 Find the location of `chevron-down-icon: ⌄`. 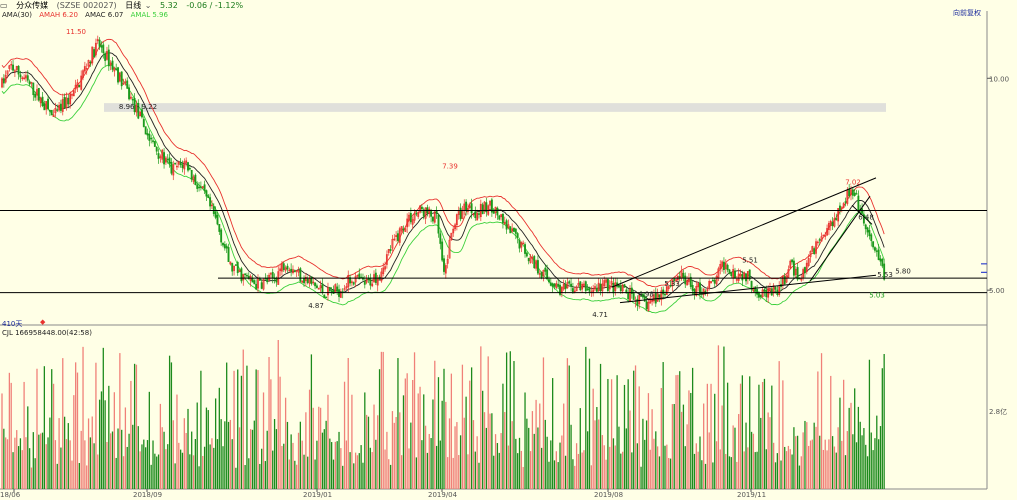

chevron-down-icon: ⌄ is located at coordinates (148, 5).